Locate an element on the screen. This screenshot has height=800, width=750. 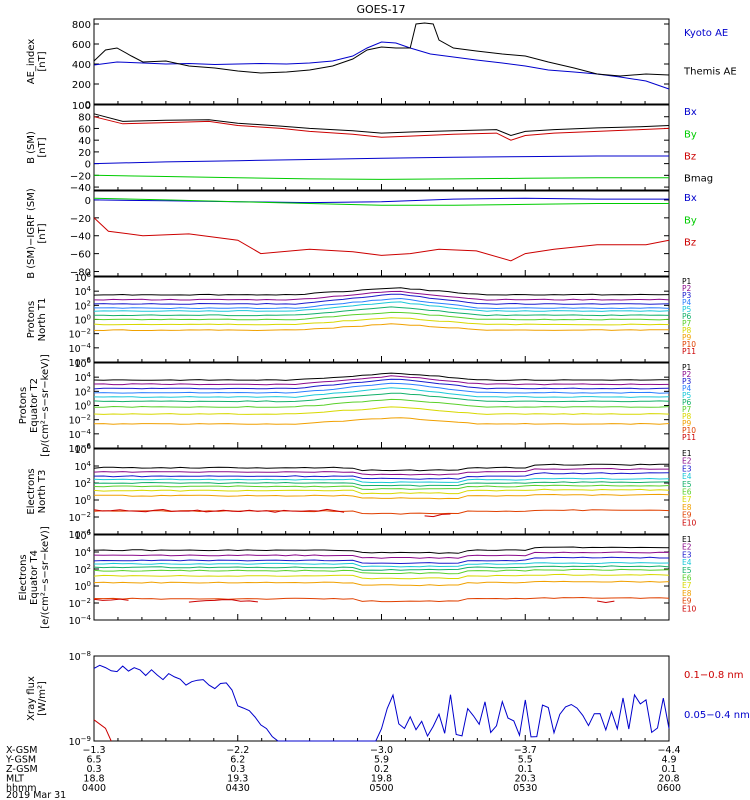
x-axis-row-label: Y-GSM is located at coordinates (20, 760).